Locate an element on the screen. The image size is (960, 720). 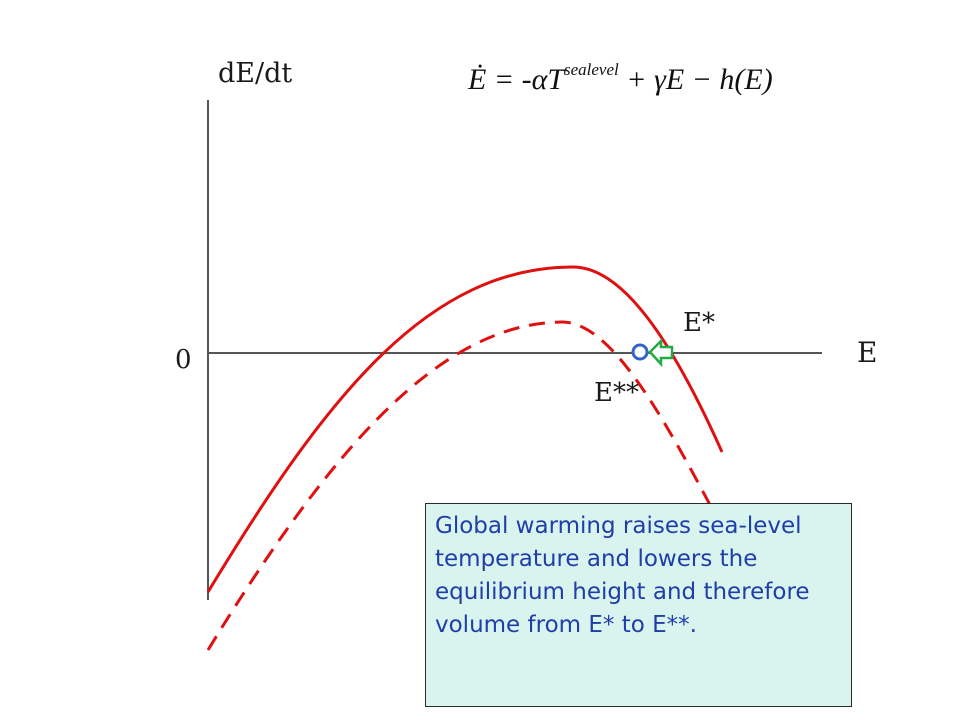
equation-lhs: Ė is located at coordinates (477, 79).